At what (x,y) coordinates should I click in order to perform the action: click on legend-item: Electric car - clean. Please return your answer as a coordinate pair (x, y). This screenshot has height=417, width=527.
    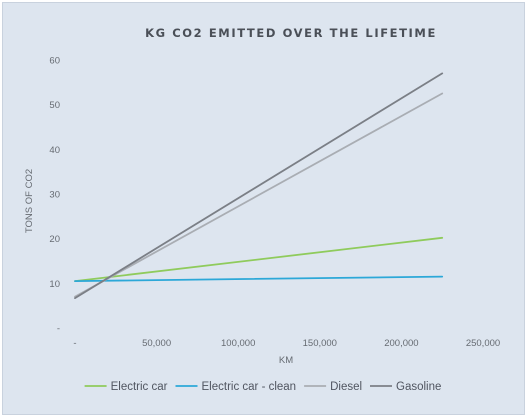
    Looking at the image, I should click on (236, 387).